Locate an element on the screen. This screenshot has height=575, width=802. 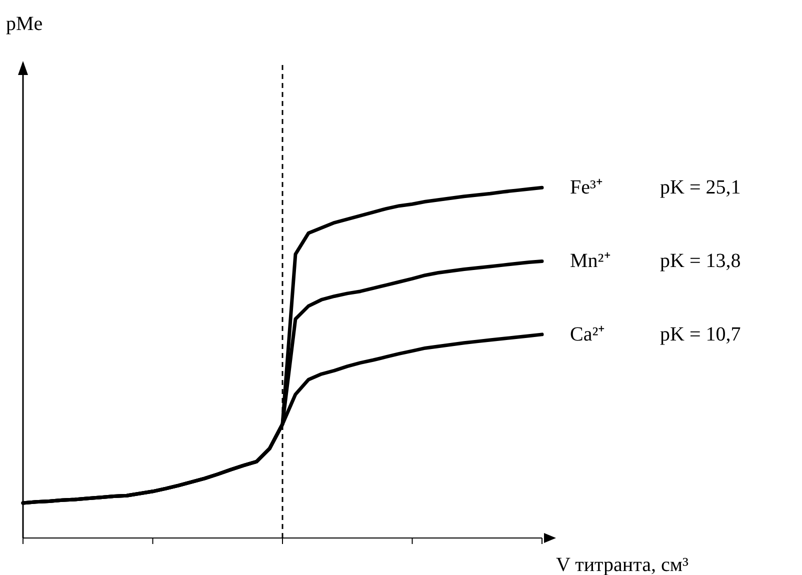
text: pK = 13,8 is located at coordinates (700, 261).